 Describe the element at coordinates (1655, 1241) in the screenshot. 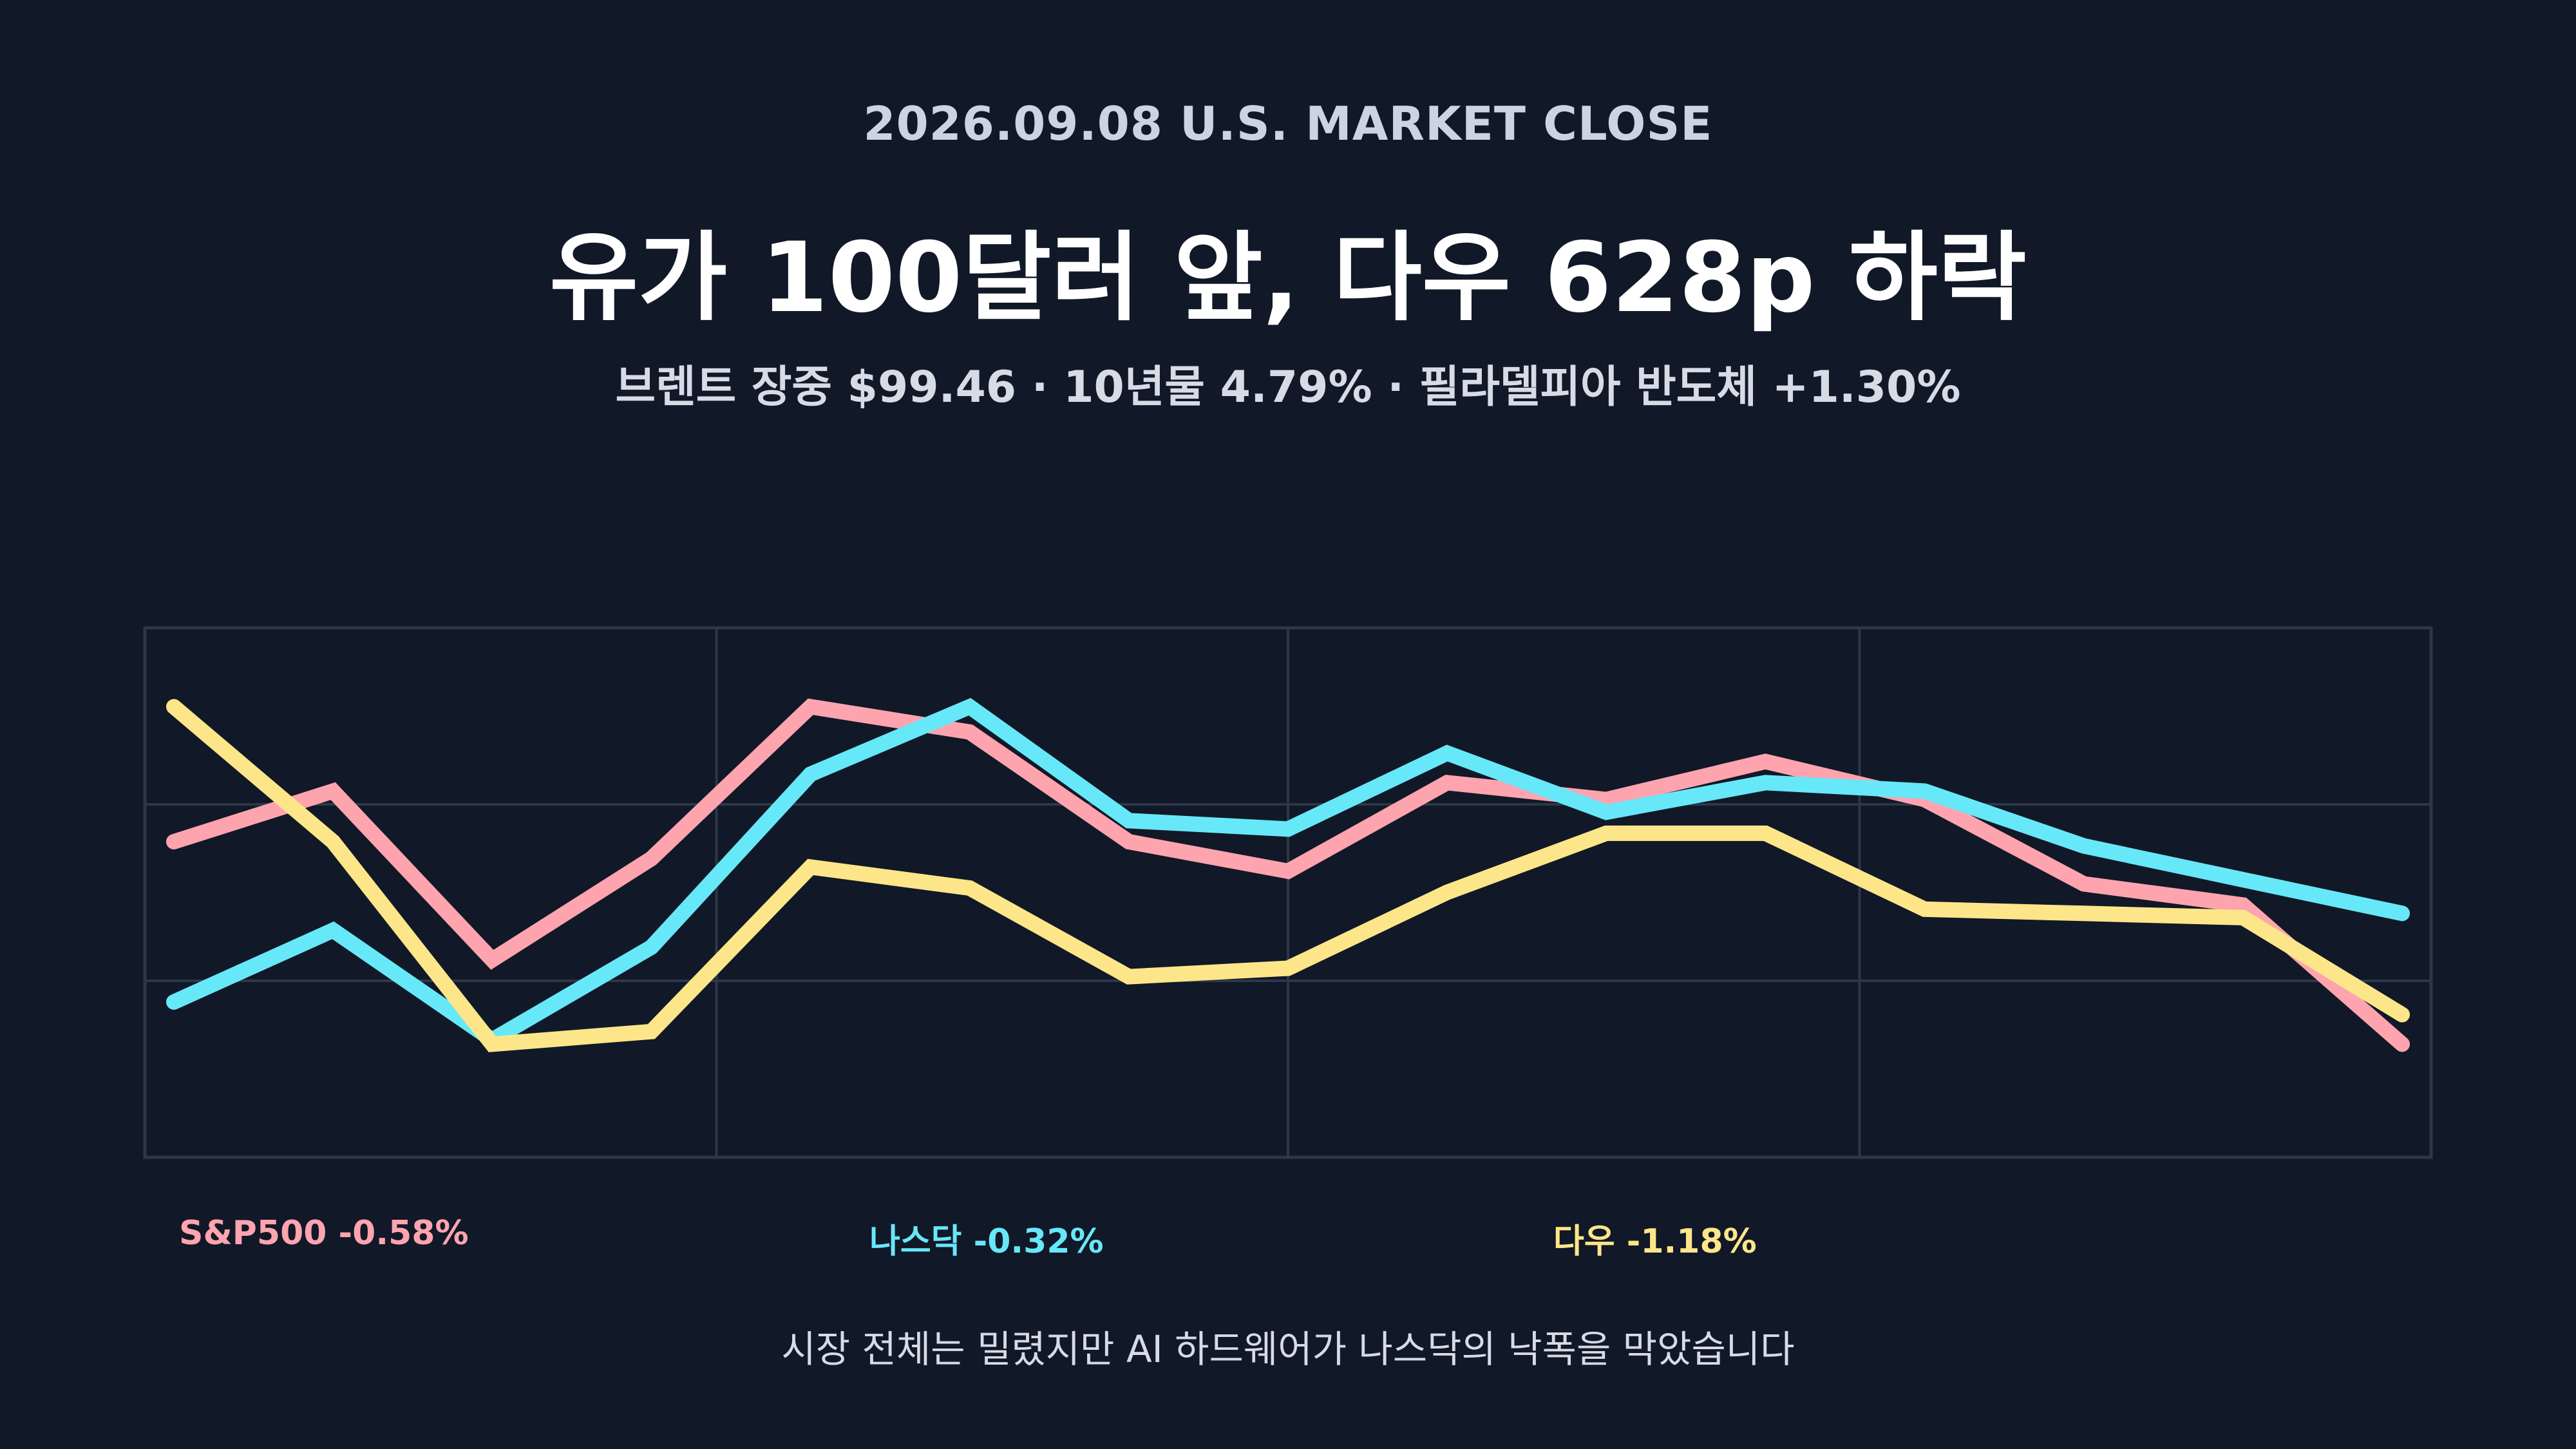

I see `legend-dow: 다우 -1.18%` at that location.